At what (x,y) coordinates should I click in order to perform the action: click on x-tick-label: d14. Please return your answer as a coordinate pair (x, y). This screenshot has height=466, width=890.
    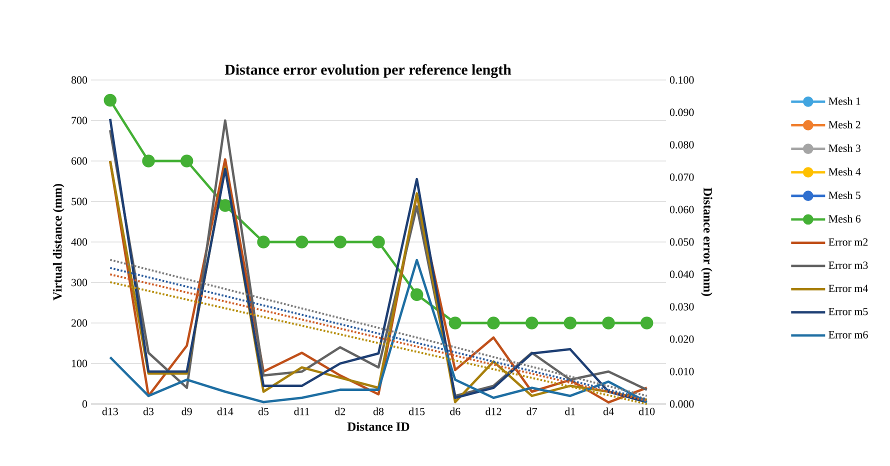
    Looking at the image, I should click on (225, 412).